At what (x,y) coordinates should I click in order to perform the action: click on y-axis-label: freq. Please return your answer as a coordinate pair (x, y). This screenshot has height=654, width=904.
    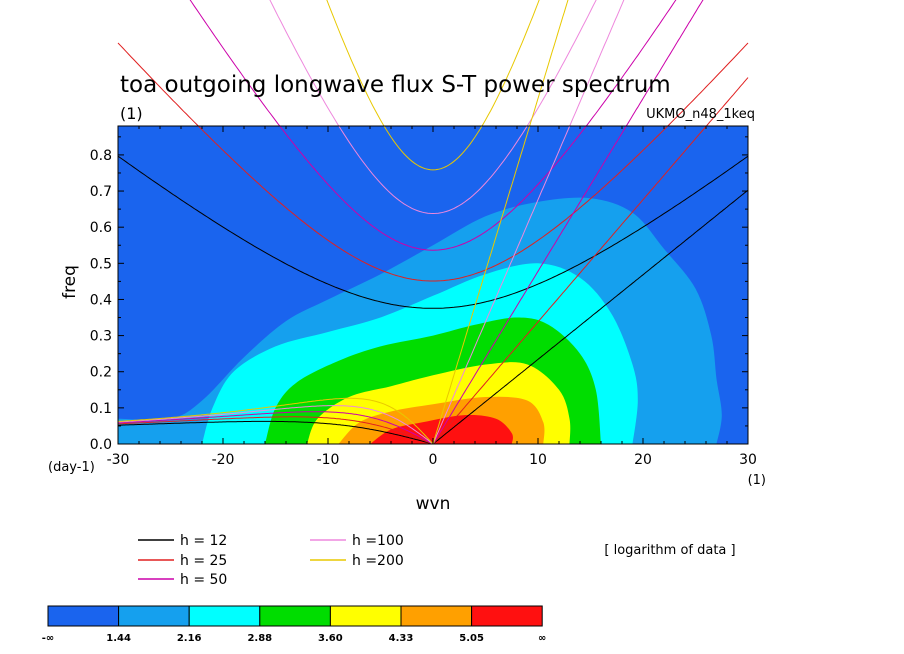
    Looking at the image, I should click on (70, 282).